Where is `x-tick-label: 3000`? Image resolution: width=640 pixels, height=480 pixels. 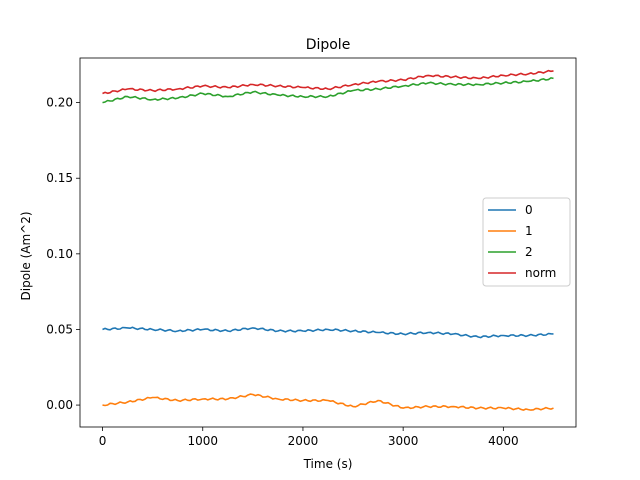
x-tick-label: 3000 is located at coordinates (403, 441).